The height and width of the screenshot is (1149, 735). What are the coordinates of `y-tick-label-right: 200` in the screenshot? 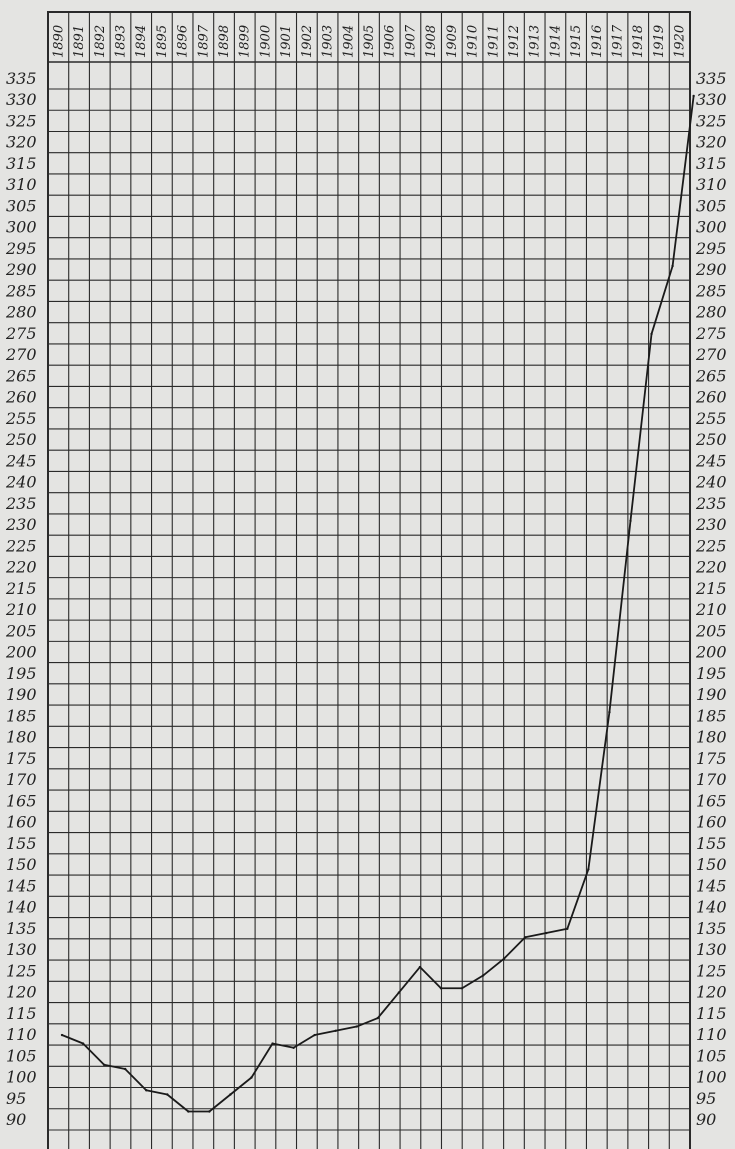 It's located at (711, 652).